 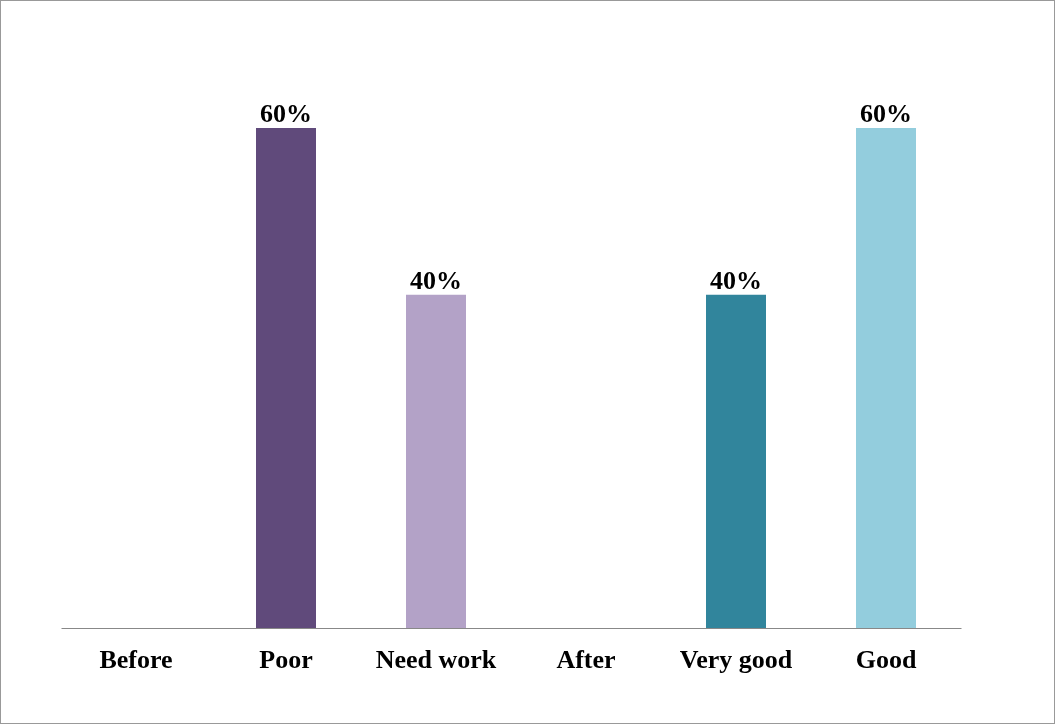 I want to click on x-tick-label: Before, so click(x=136, y=659).